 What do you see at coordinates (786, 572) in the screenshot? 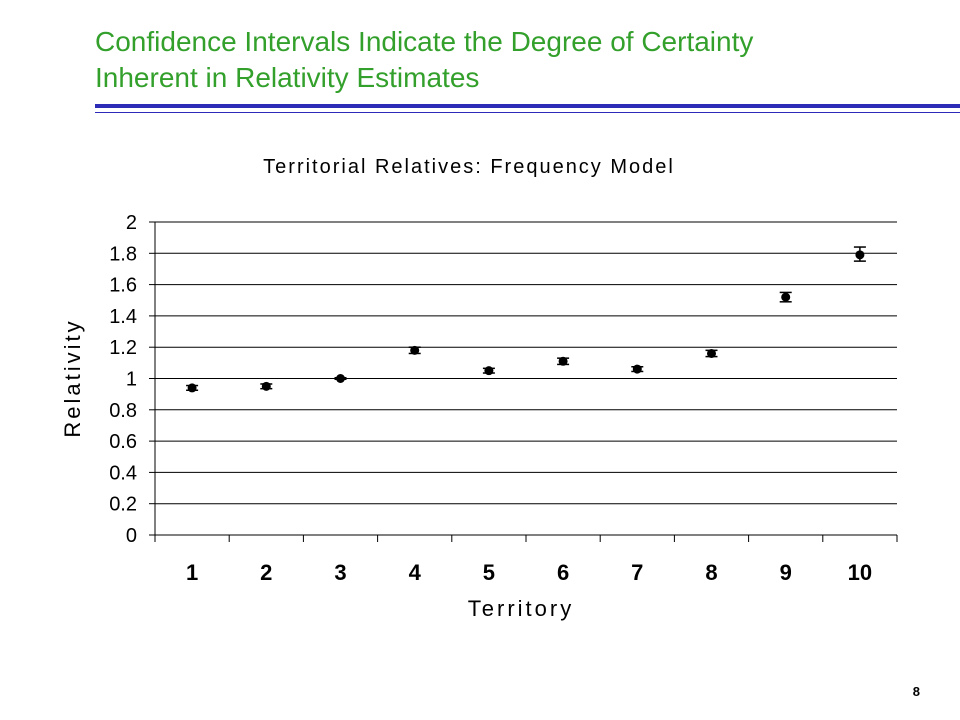
I see `x-tick-label: 9` at bounding box center [786, 572].